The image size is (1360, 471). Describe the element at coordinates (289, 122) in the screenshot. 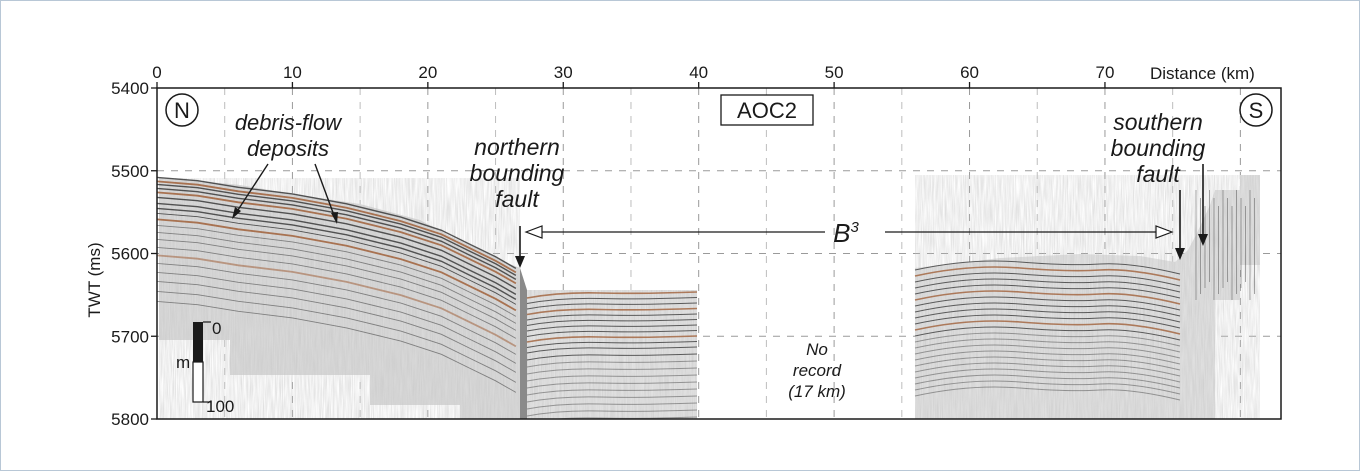

I see `debris-flow-label-line1: debris-flow` at that location.